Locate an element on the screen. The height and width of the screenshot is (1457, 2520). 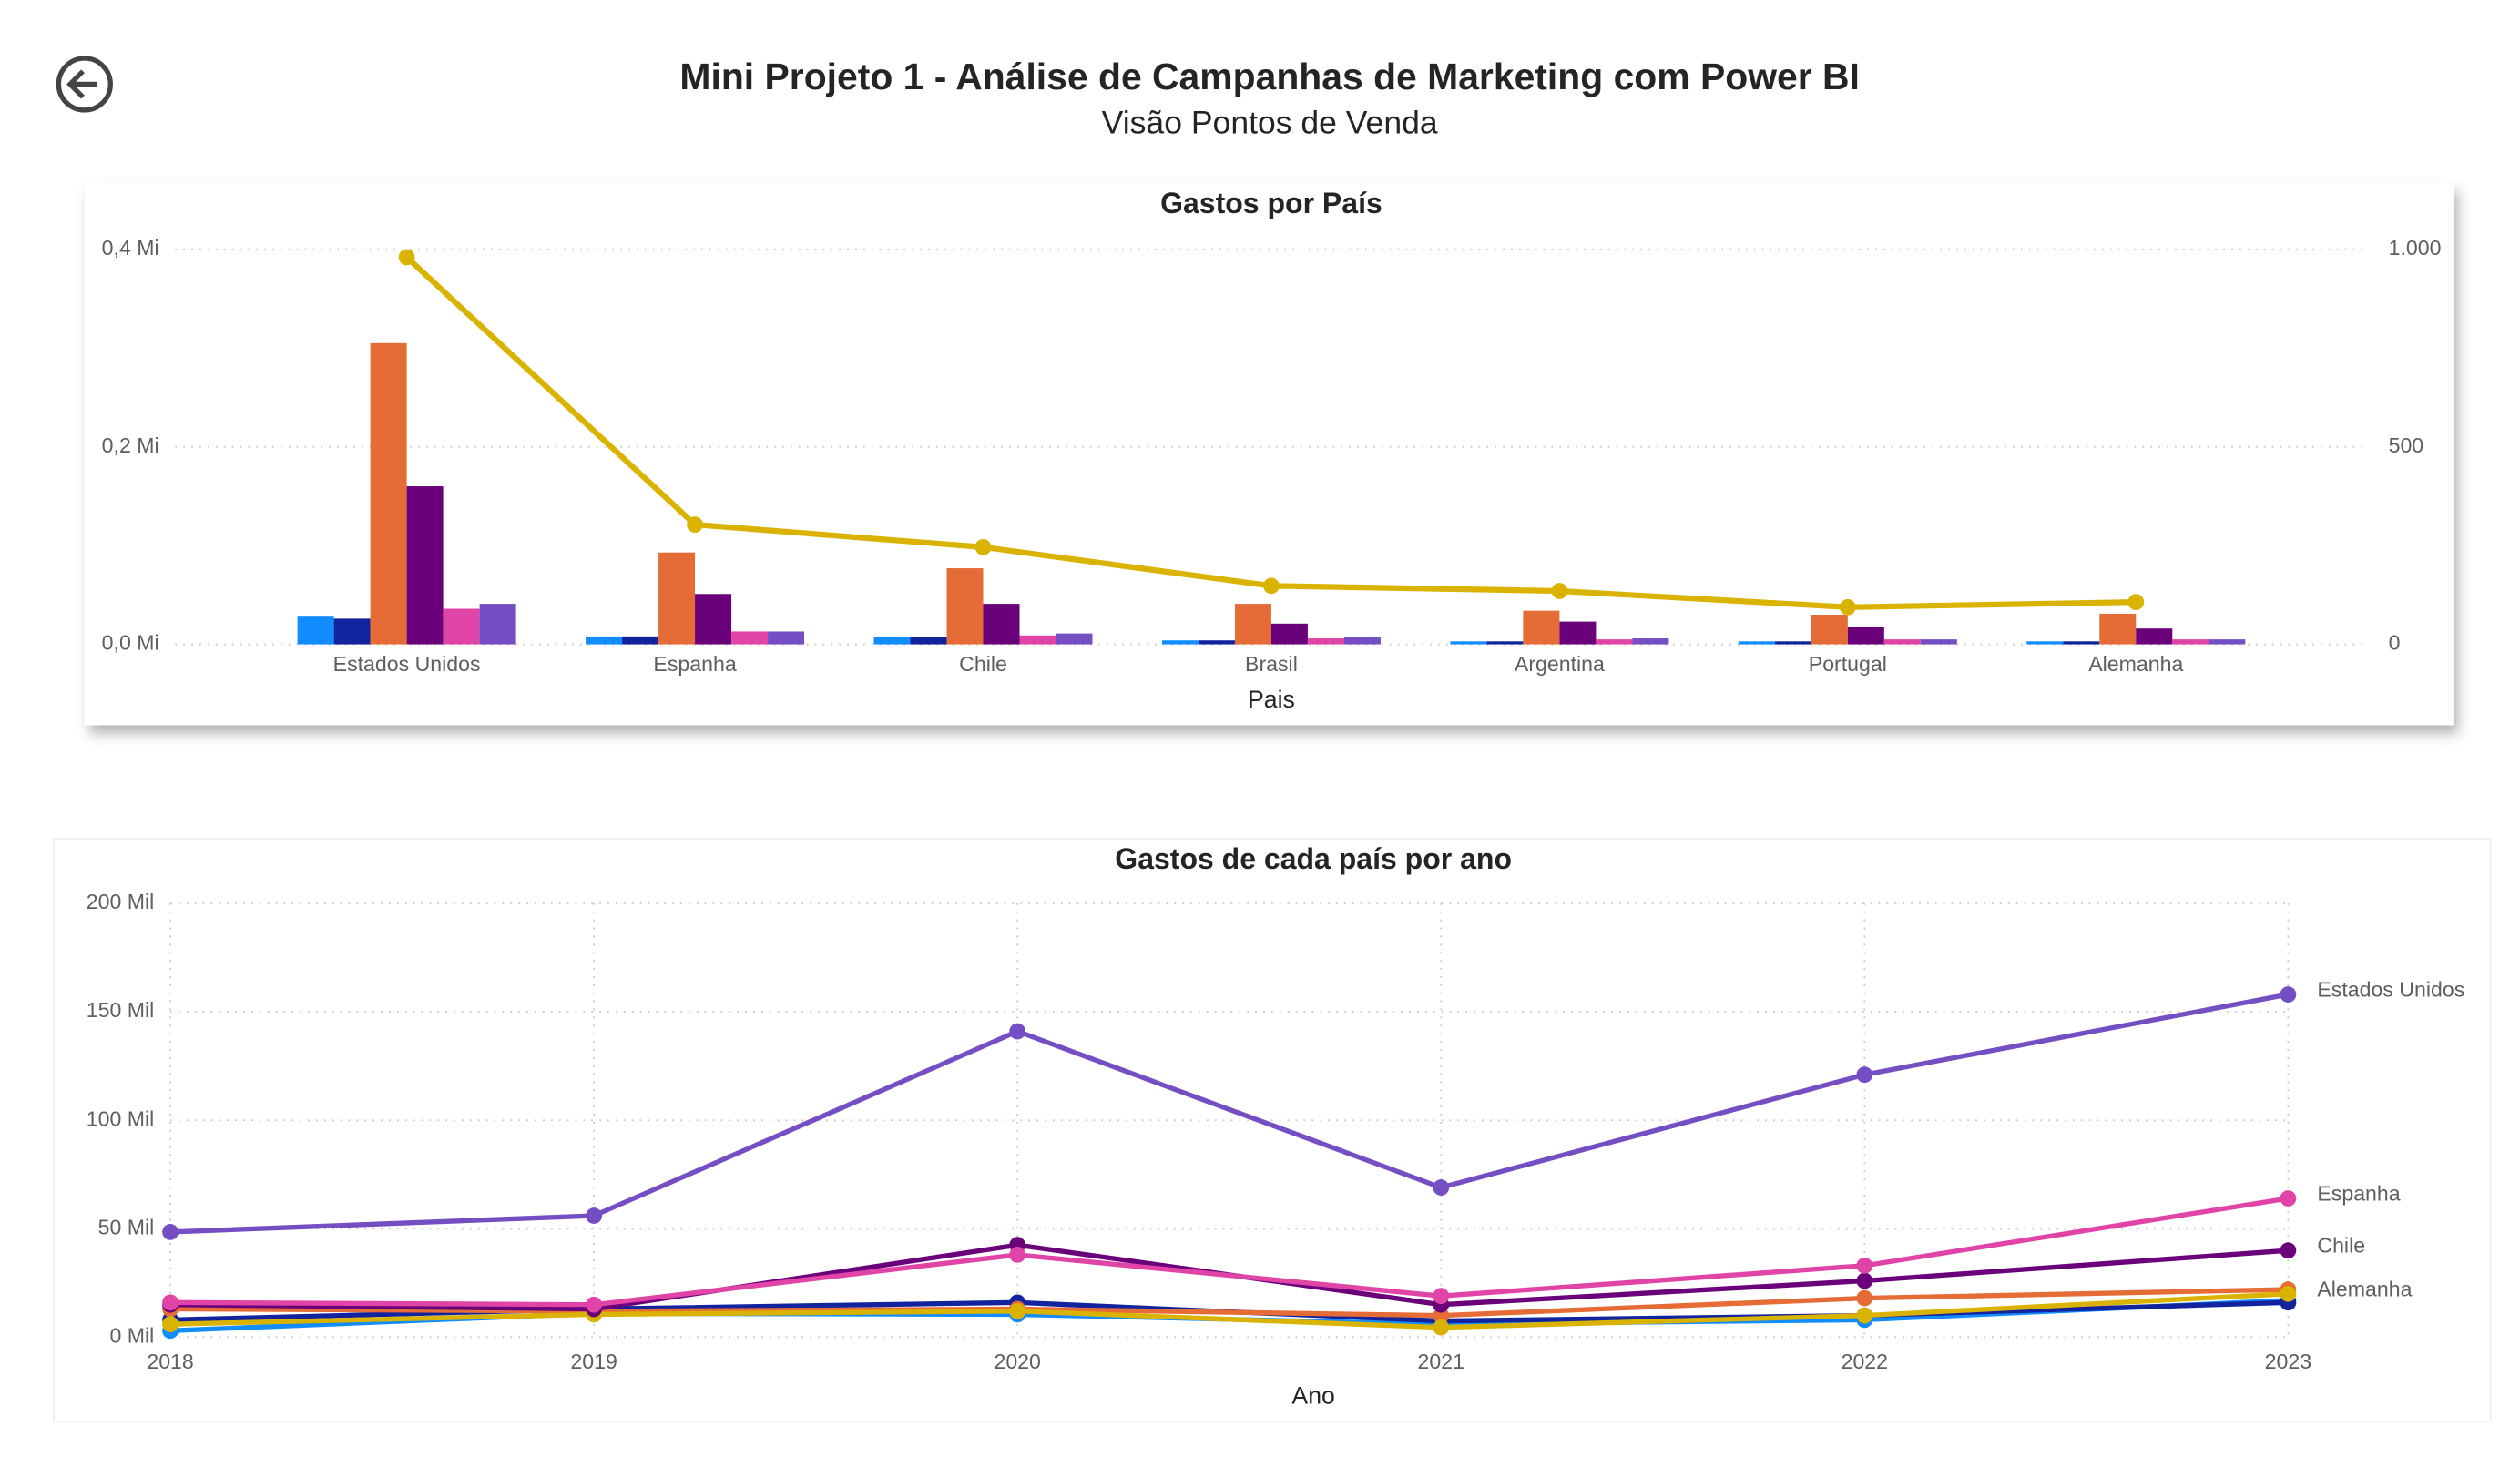
x-tick-label: Argentina is located at coordinates (1560, 664).